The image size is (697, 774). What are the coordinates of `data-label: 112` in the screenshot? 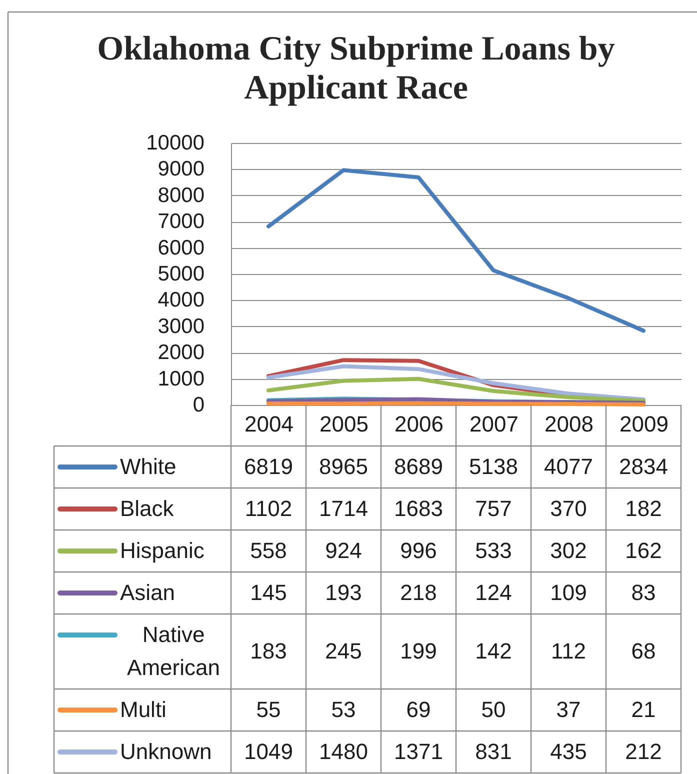 It's located at (568, 651).